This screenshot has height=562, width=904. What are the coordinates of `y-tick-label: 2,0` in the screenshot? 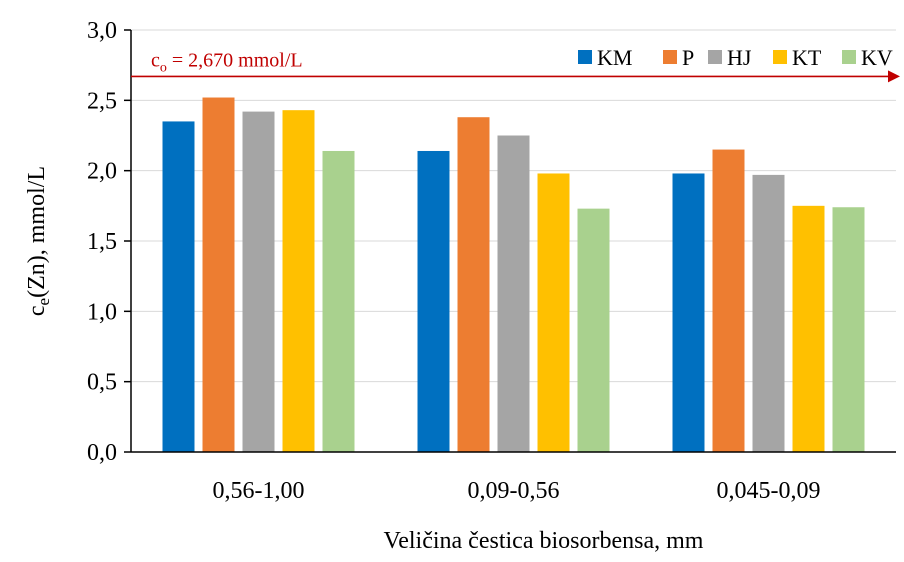 It's located at (102, 172).